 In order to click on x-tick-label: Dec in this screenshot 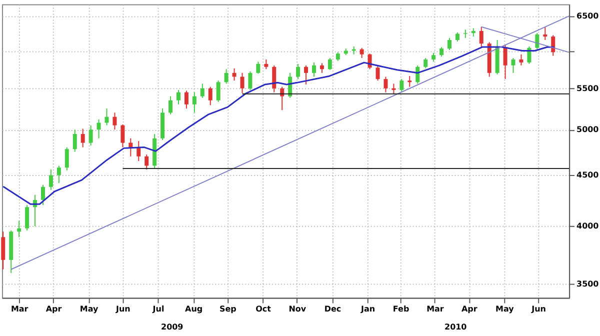, I will do `click(333, 309)`.